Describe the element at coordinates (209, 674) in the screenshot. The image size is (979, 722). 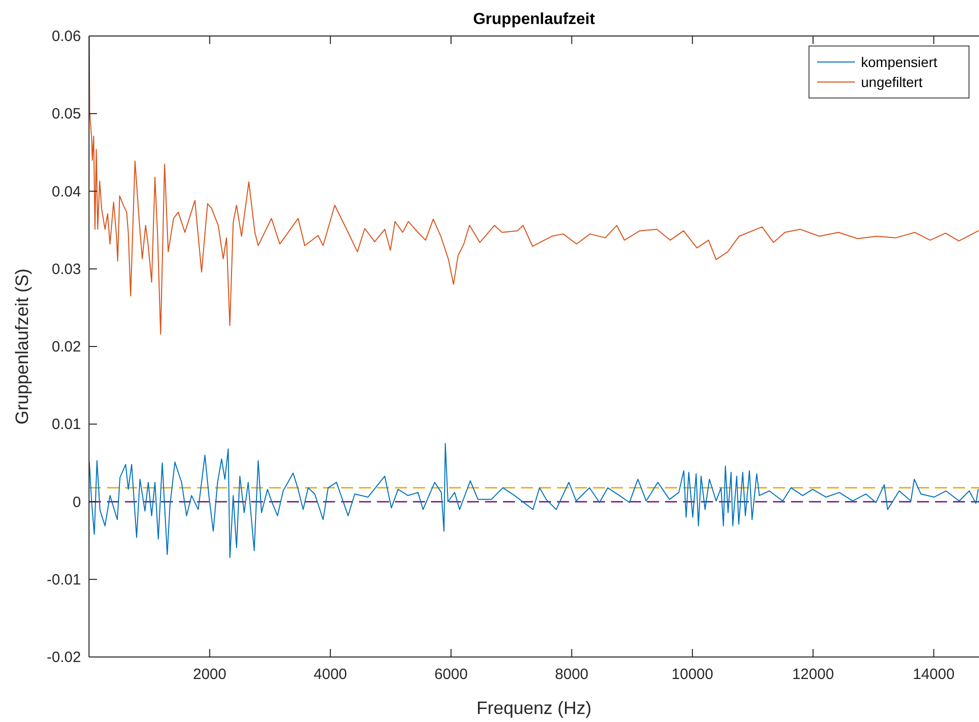
I see `x-tick-label: 2000` at that location.